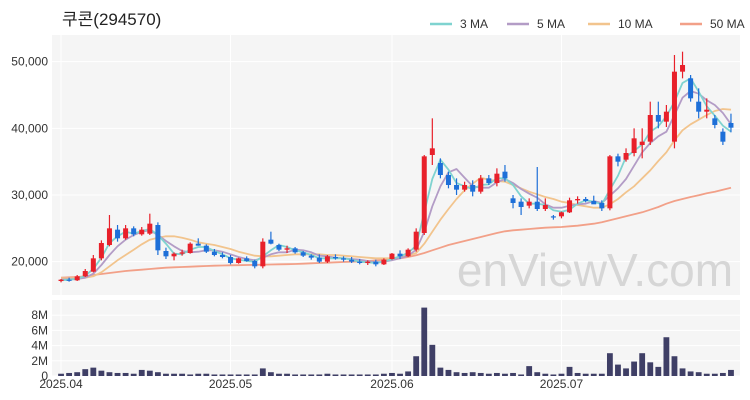 This screenshot has height=400, width=750. I want to click on date-tick-label: 2025.07, so click(562, 384).